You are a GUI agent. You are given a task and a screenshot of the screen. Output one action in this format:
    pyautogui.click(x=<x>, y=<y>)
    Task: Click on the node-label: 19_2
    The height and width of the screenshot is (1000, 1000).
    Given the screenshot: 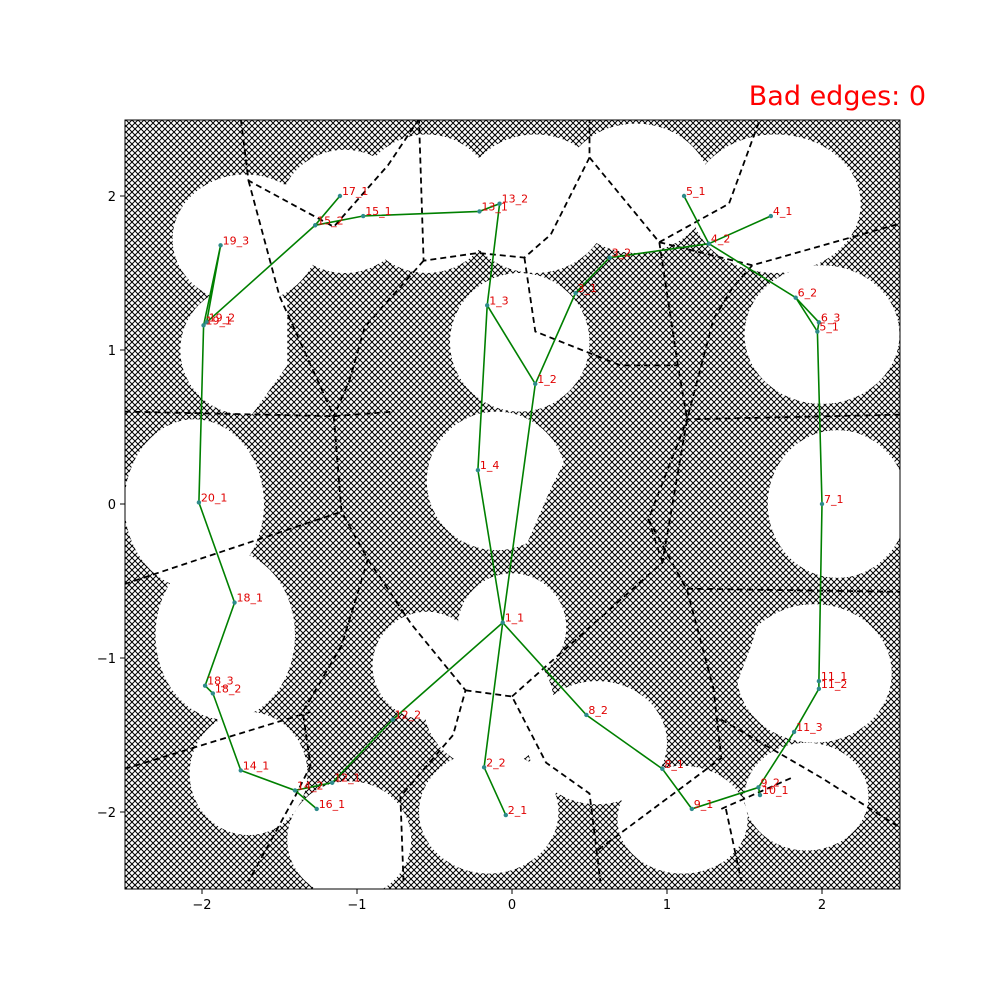 What is the action you would take?
    pyautogui.click(x=222, y=317)
    